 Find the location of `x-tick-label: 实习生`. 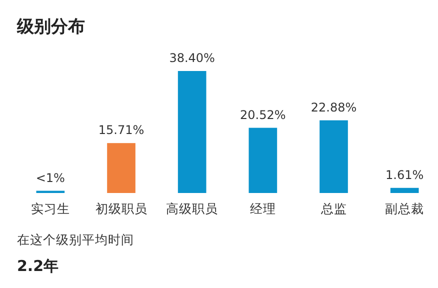

x-tick-label: 实习生 is located at coordinates (50, 208).